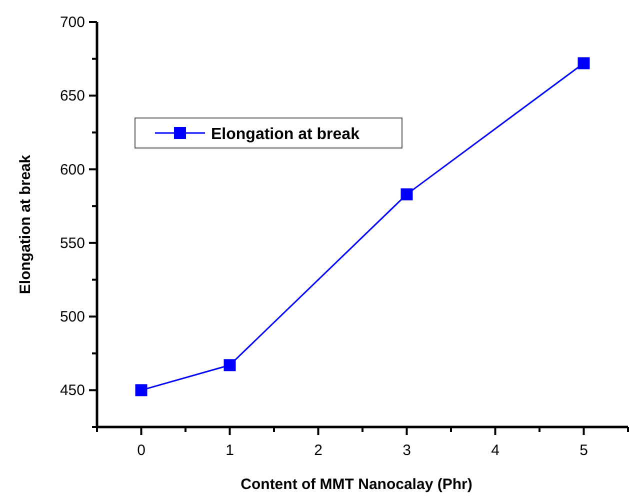 This screenshot has height=499, width=629. Describe the element at coordinates (584, 450) in the screenshot. I see `x-tick-label: 5` at that location.